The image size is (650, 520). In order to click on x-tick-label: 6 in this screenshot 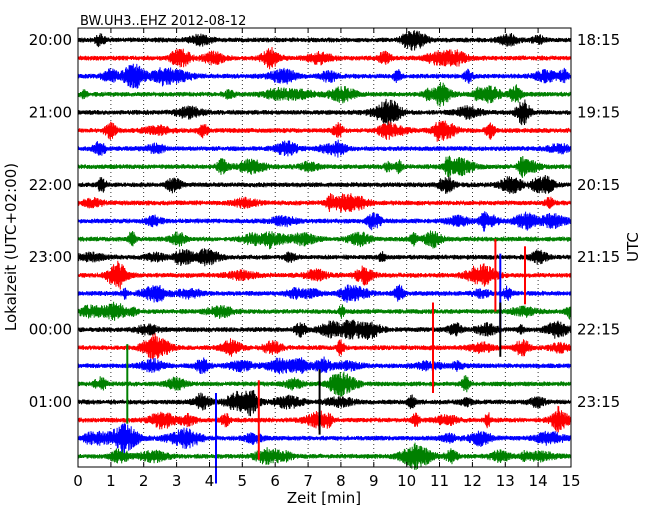, I will do `click(275, 481)`.